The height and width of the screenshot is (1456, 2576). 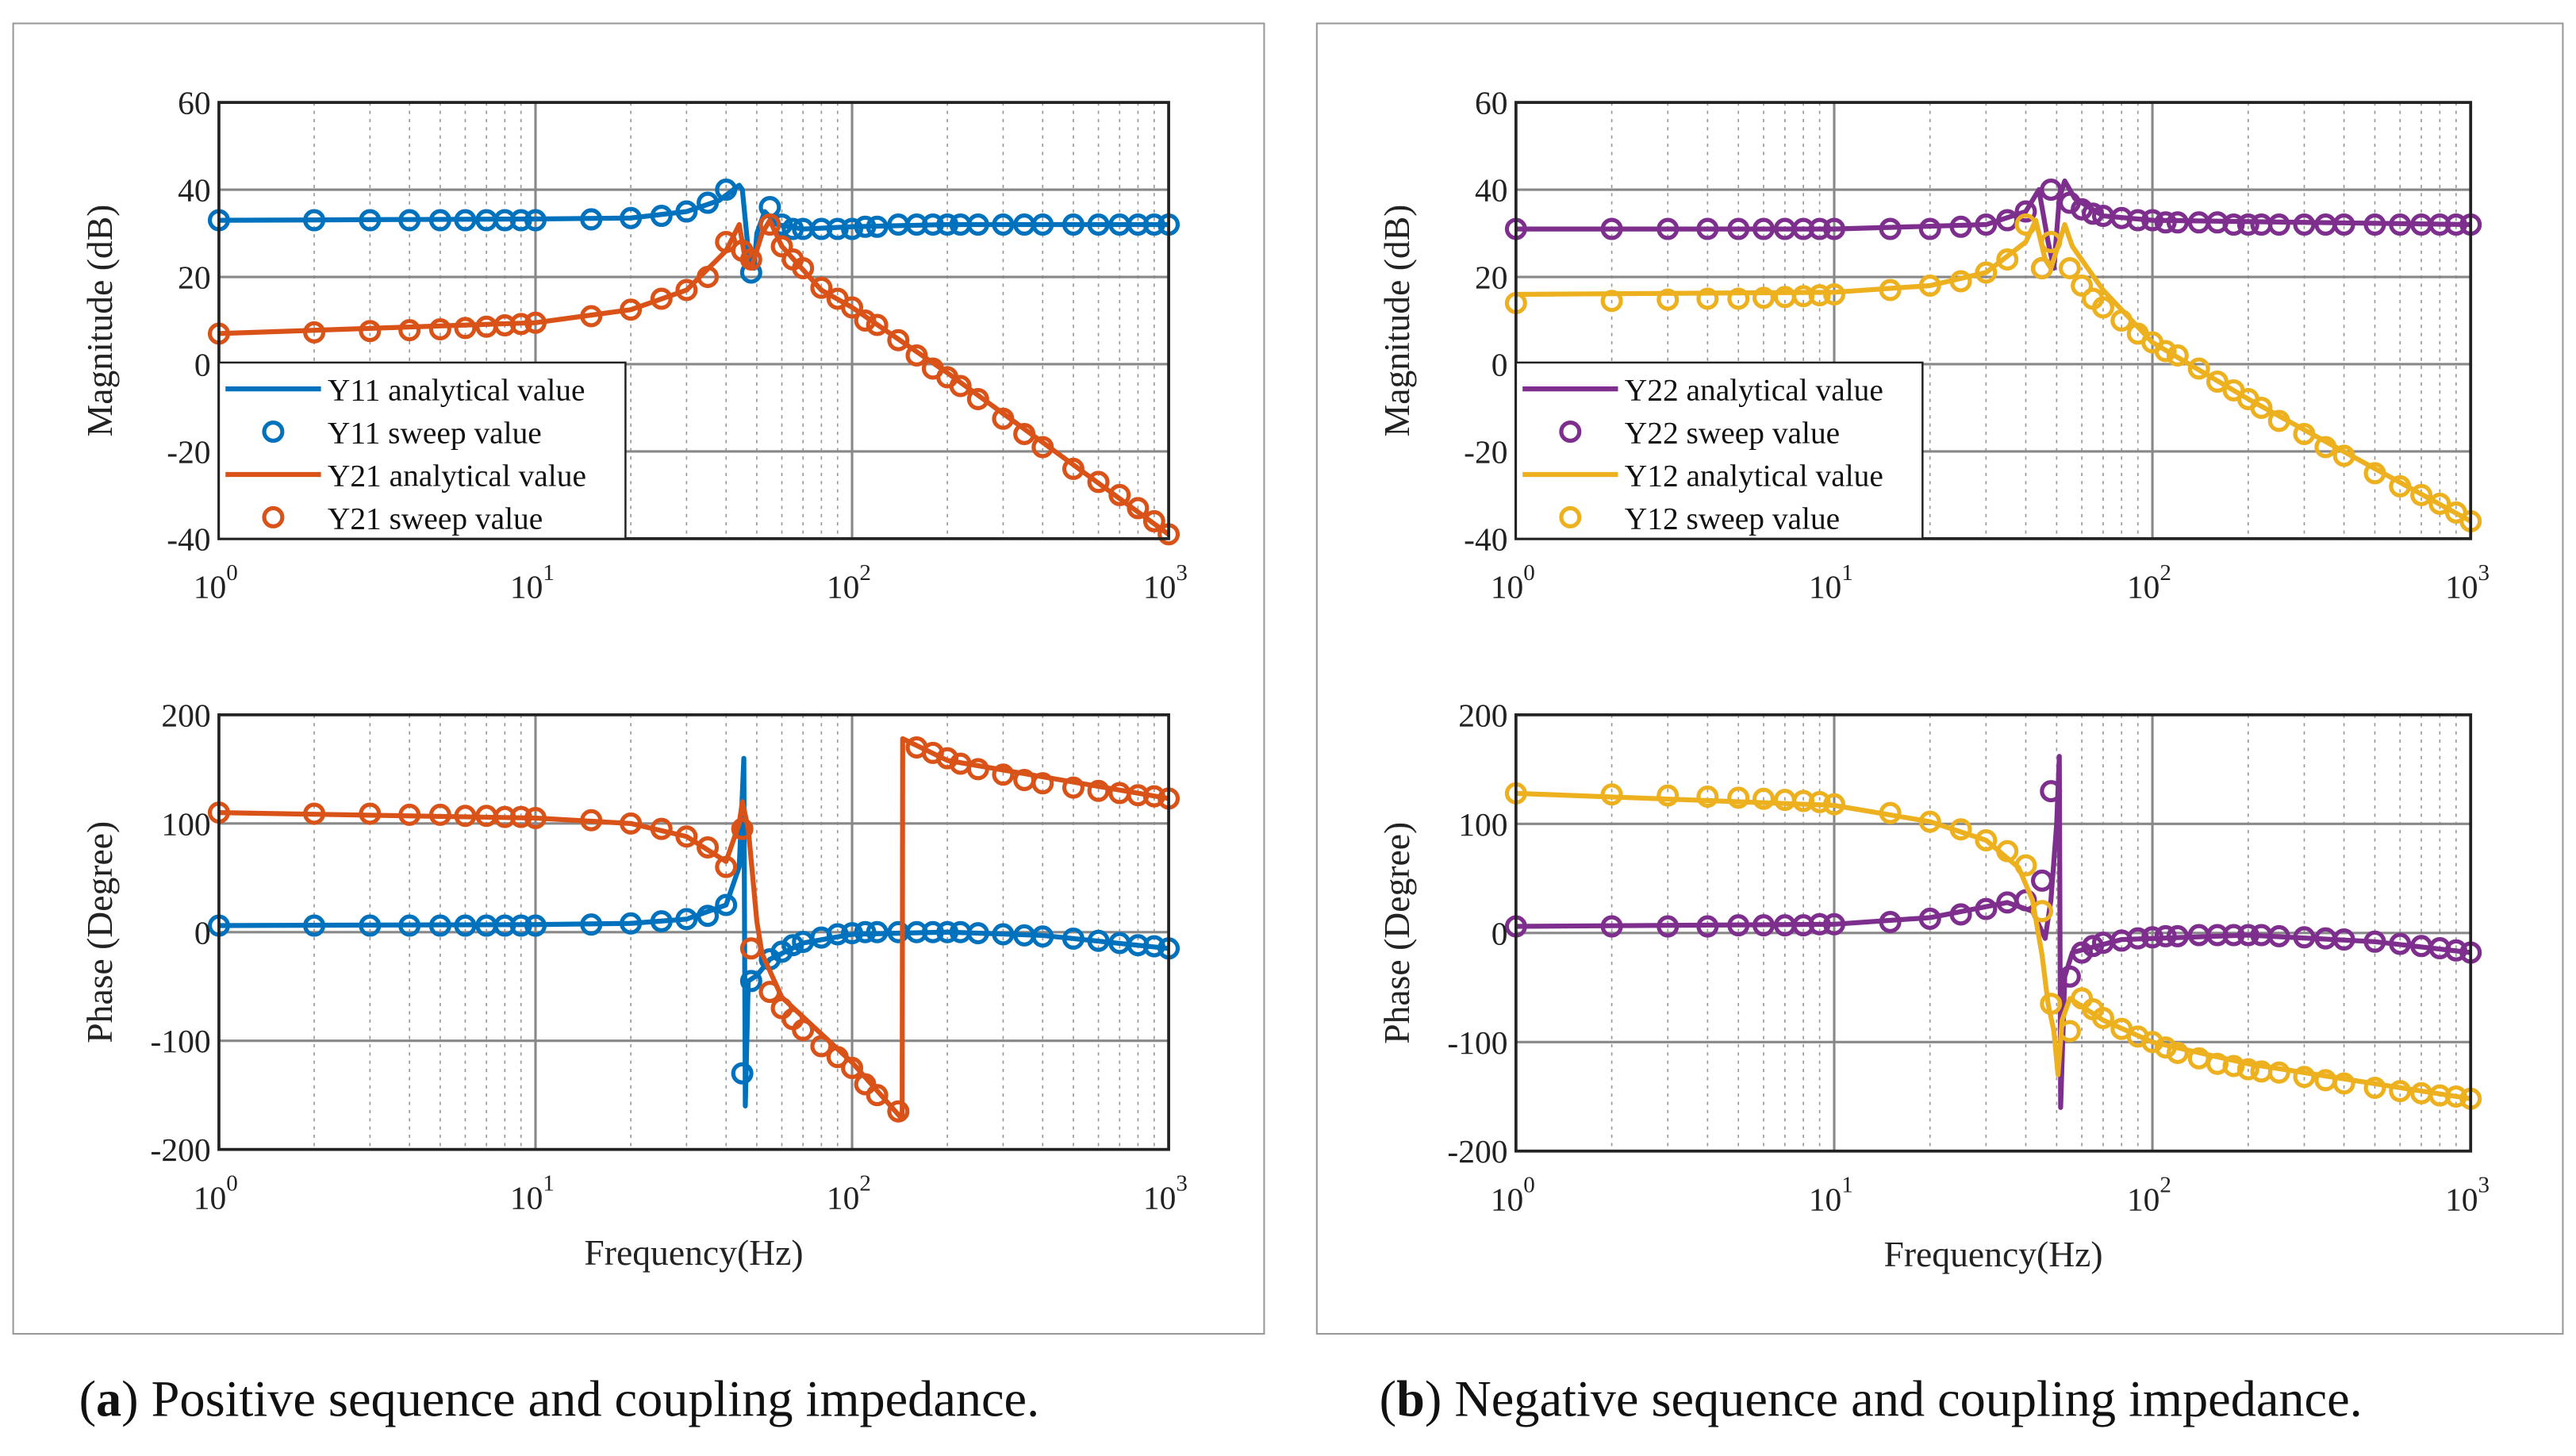 What do you see at coordinates (1993, 945) in the screenshot?
I see `y12-analytical-line` at bounding box center [1993, 945].